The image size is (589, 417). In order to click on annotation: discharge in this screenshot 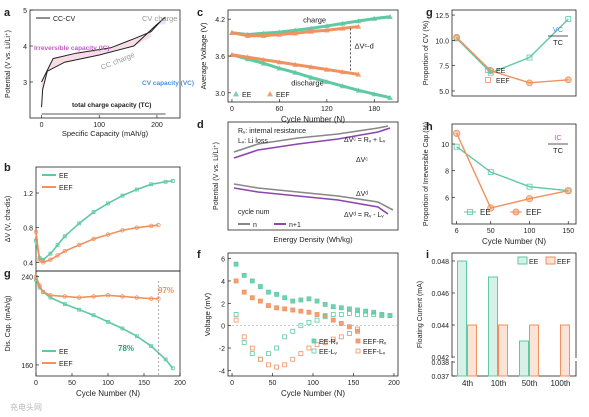, I will do `click(307, 82)`.